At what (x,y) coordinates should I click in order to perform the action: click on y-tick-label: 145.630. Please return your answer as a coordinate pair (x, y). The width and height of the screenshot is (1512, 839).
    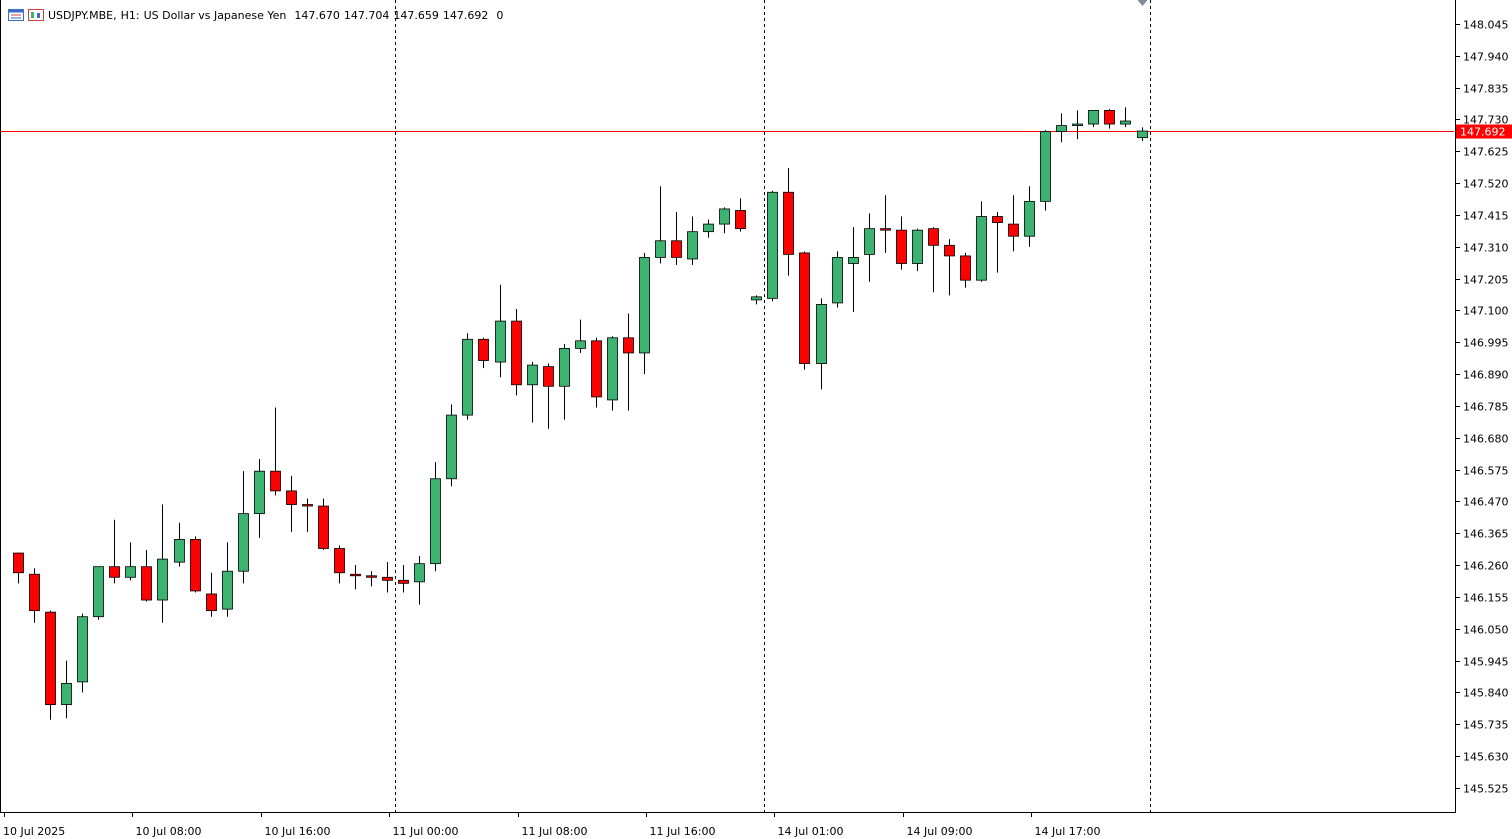
    Looking at the image, I should click on (1486, 757).